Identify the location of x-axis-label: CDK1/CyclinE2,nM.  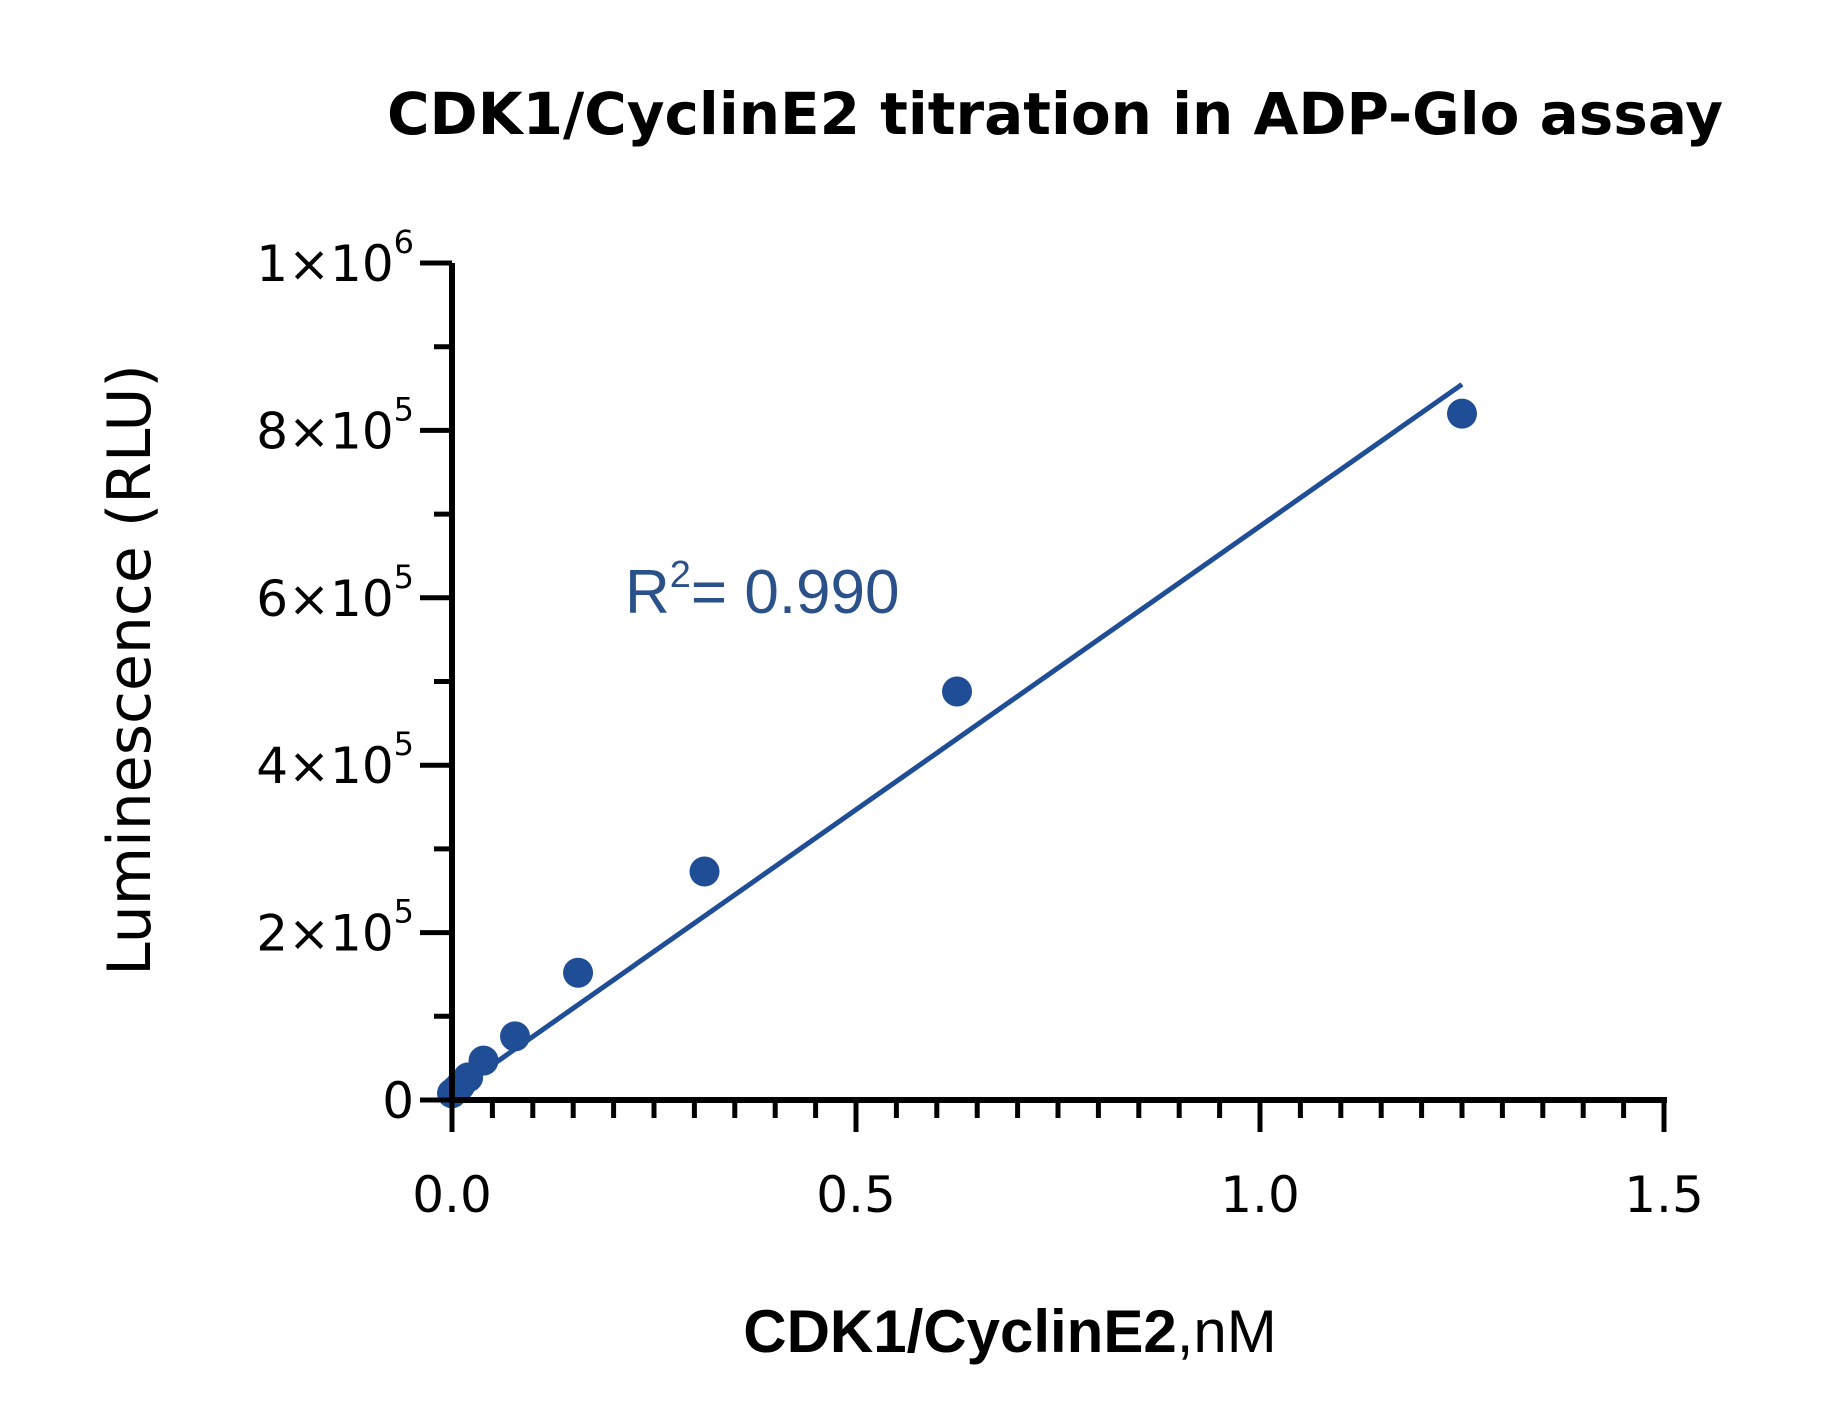
(1010, 1331).